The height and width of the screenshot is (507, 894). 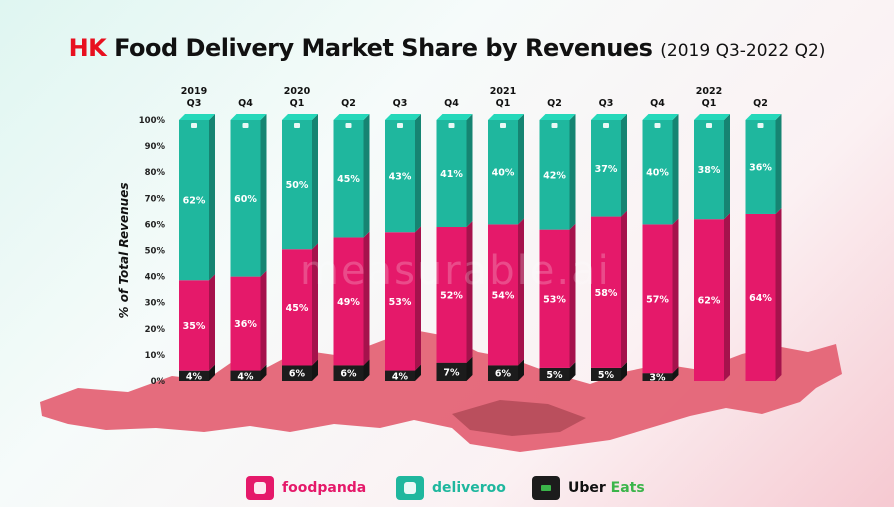 I want to click on legend-label-ubereats: Uber Eats, so click(x=606, y=488).